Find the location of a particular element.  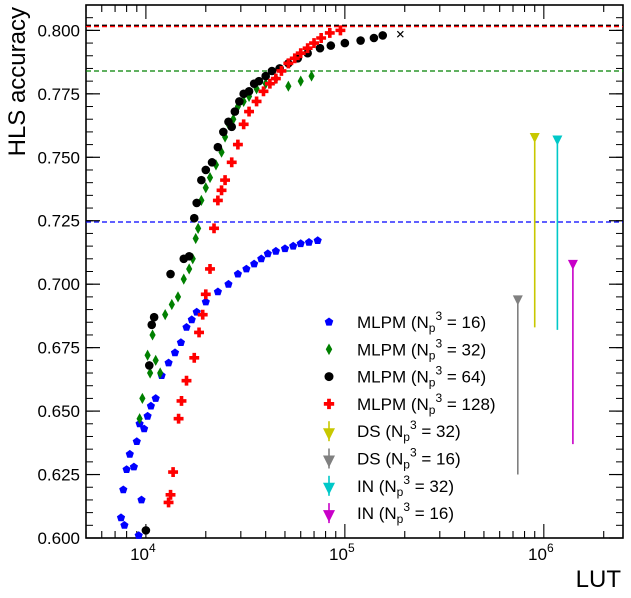

legend-item: MLPM (Np3 = 16) is located at coordinates (405, 322).